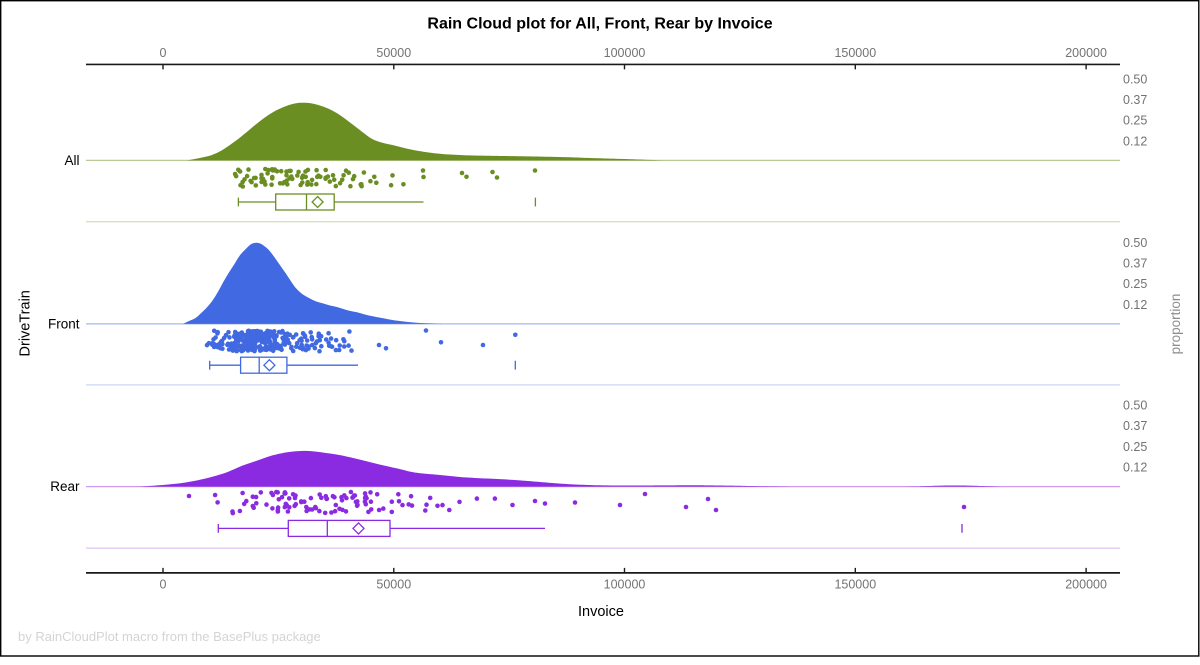  I want to click on svg-text: Front, so click(64, 324).